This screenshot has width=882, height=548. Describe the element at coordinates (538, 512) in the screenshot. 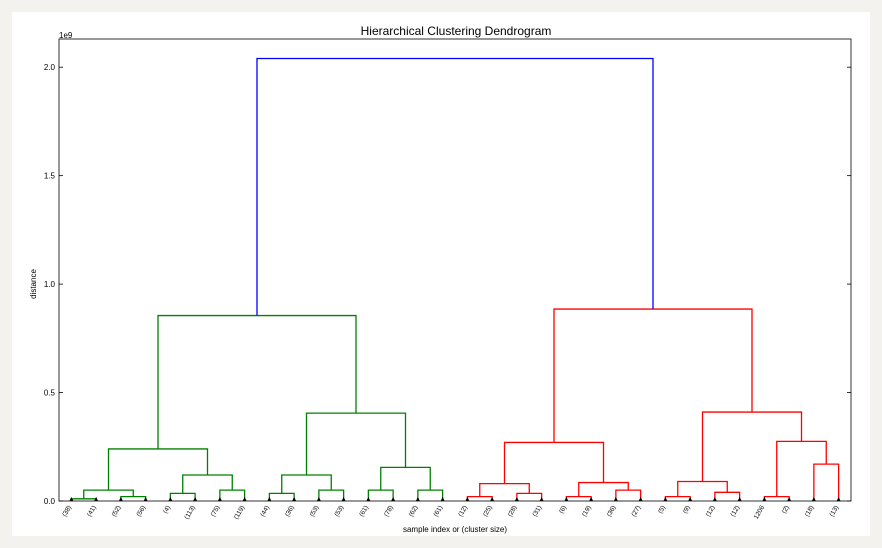

I see `x-tick-label: (31)` at that location.